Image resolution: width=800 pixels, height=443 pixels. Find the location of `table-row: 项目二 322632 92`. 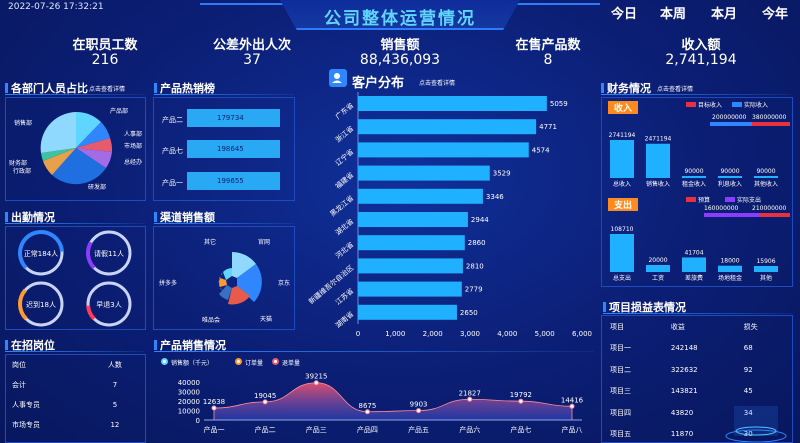

table-row: 项目二 322632 92 is located at coordinates (692, 370).